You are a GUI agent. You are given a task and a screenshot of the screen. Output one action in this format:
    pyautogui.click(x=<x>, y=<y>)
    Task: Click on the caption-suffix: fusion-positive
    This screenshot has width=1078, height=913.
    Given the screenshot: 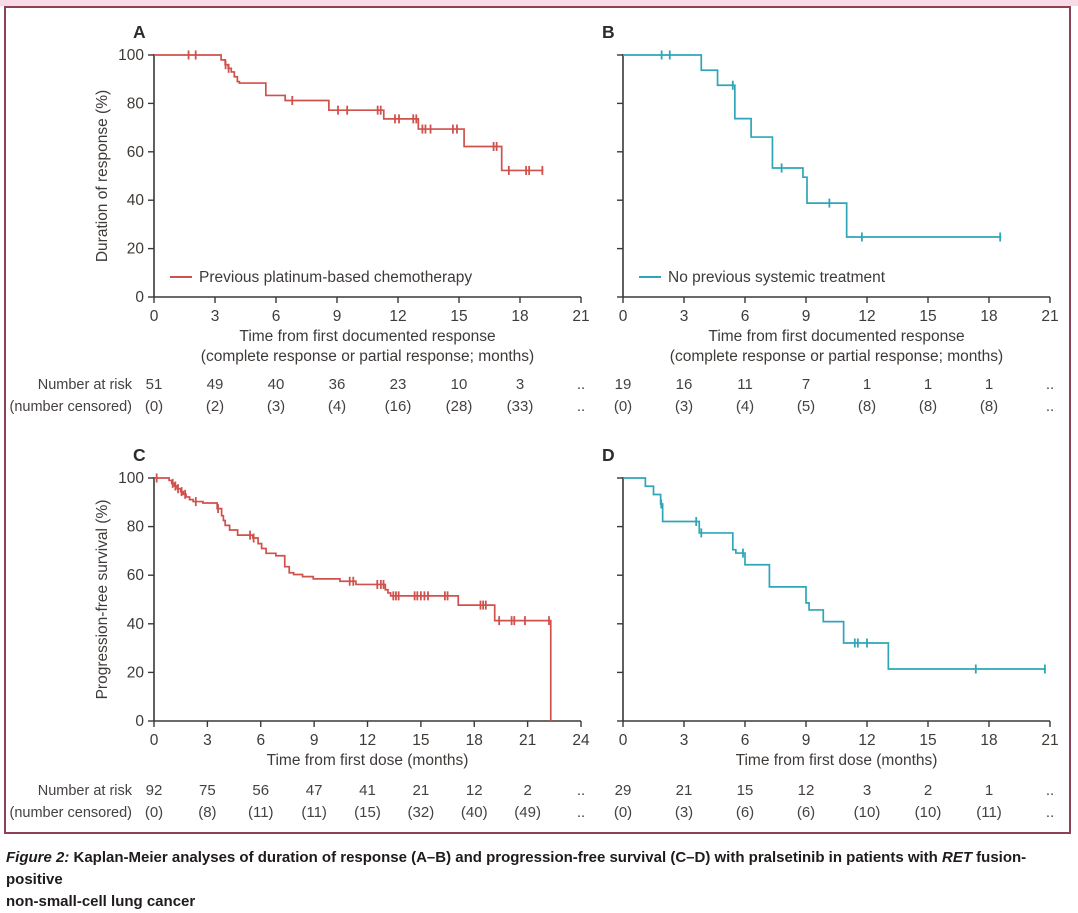 What is the action you would take?
    pyautogui.click(x=516, y=868)
    